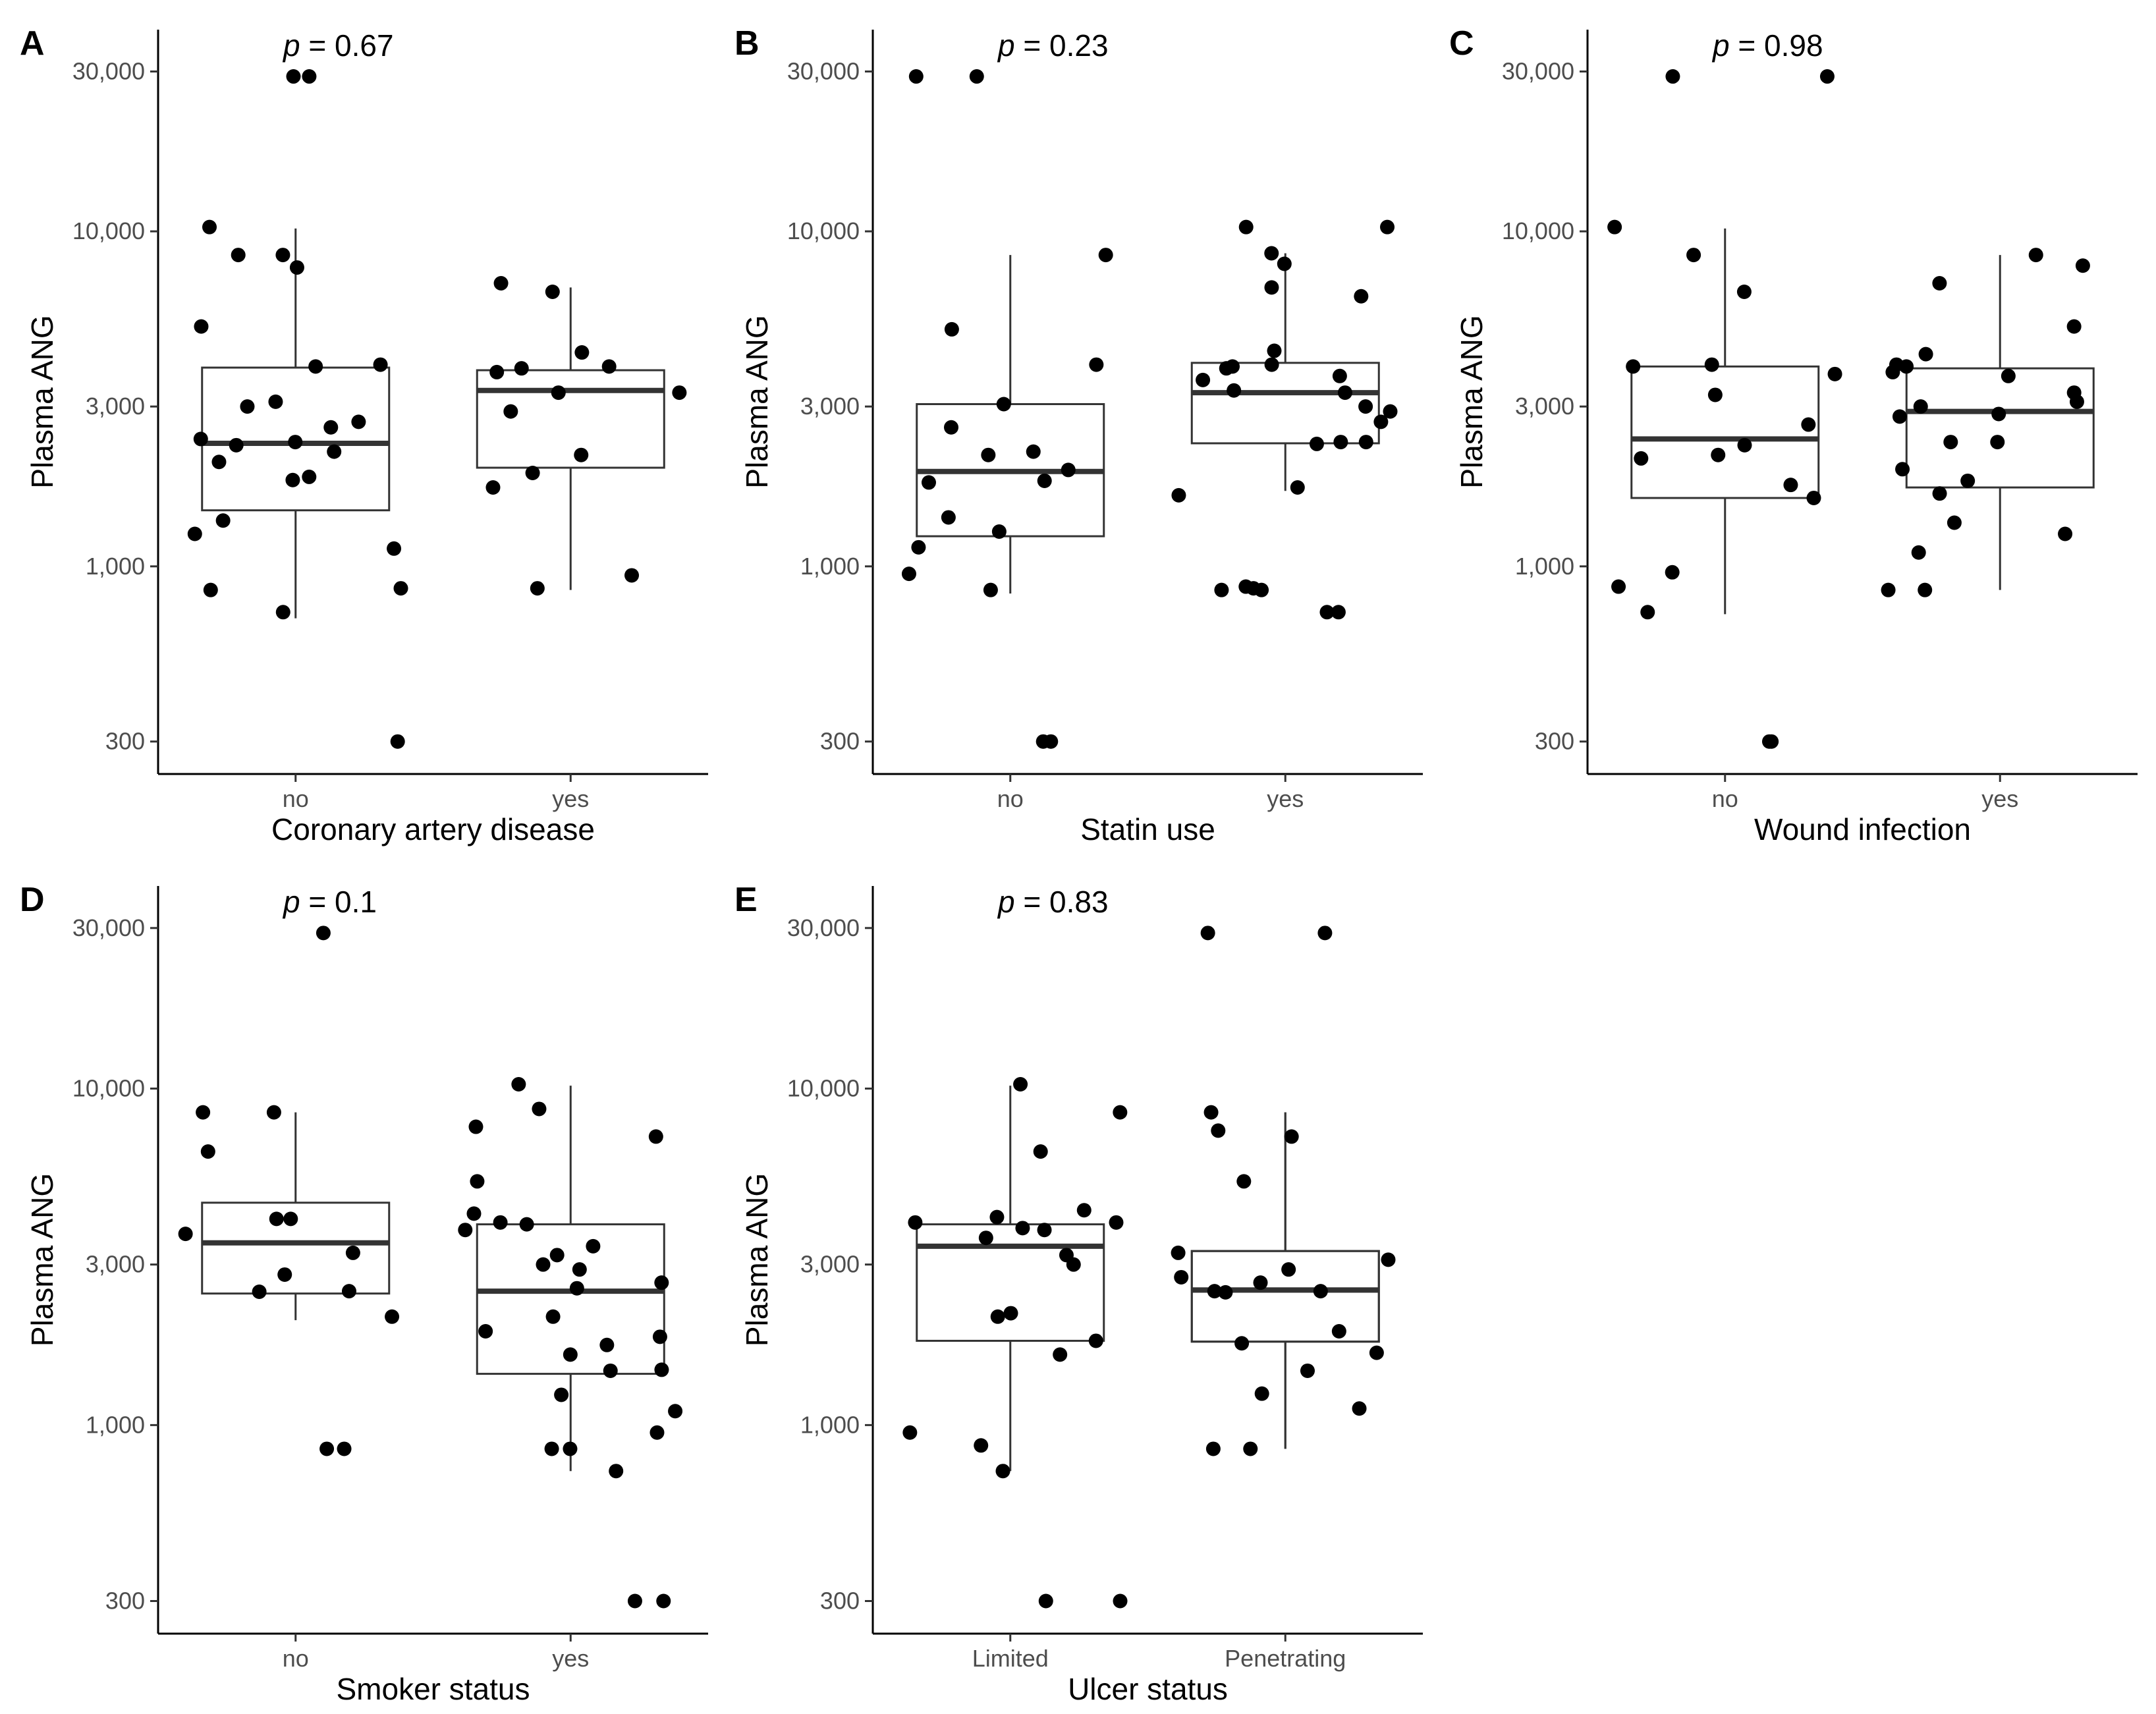 The width and height of the screenshot is (2156, 1714). What do you see at coordinates (338, 902) in the screenshot?
I see `p-value-text: = 0.1` at bounding box center [338, 902].